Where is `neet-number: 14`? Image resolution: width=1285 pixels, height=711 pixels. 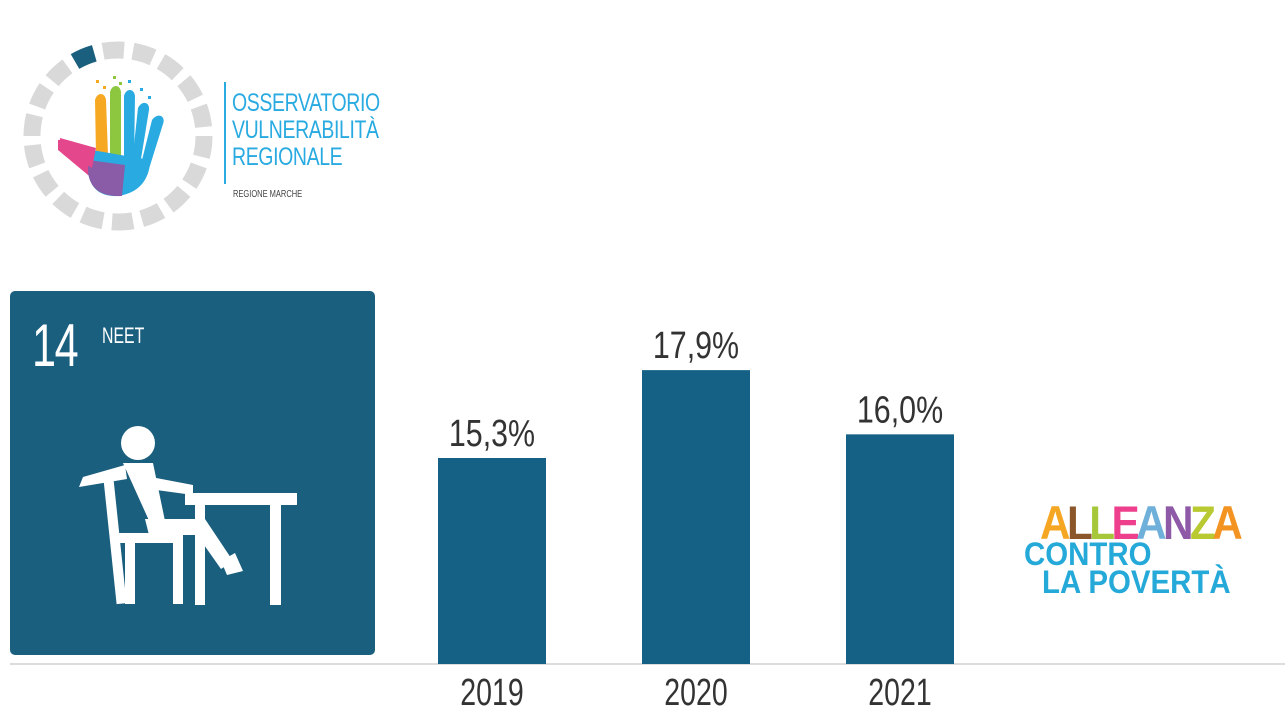 neet-number: 14 is located at coordinates (55, 345).